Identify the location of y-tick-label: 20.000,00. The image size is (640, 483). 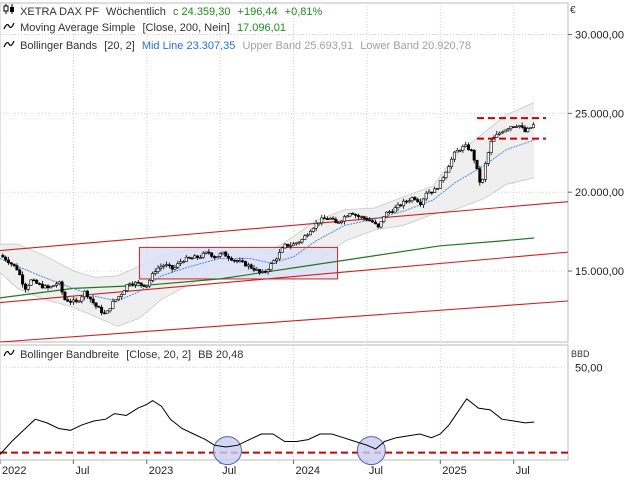
(599, 193).